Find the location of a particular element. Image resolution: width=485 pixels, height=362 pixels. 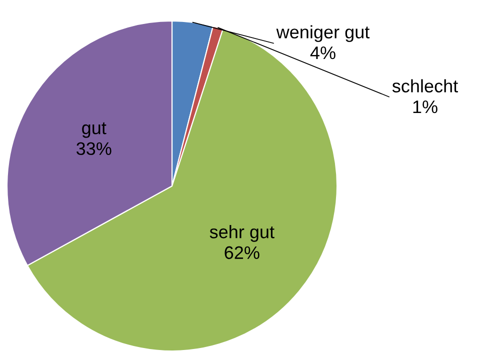

data-label: 1% is located at coordinates (425, 107).